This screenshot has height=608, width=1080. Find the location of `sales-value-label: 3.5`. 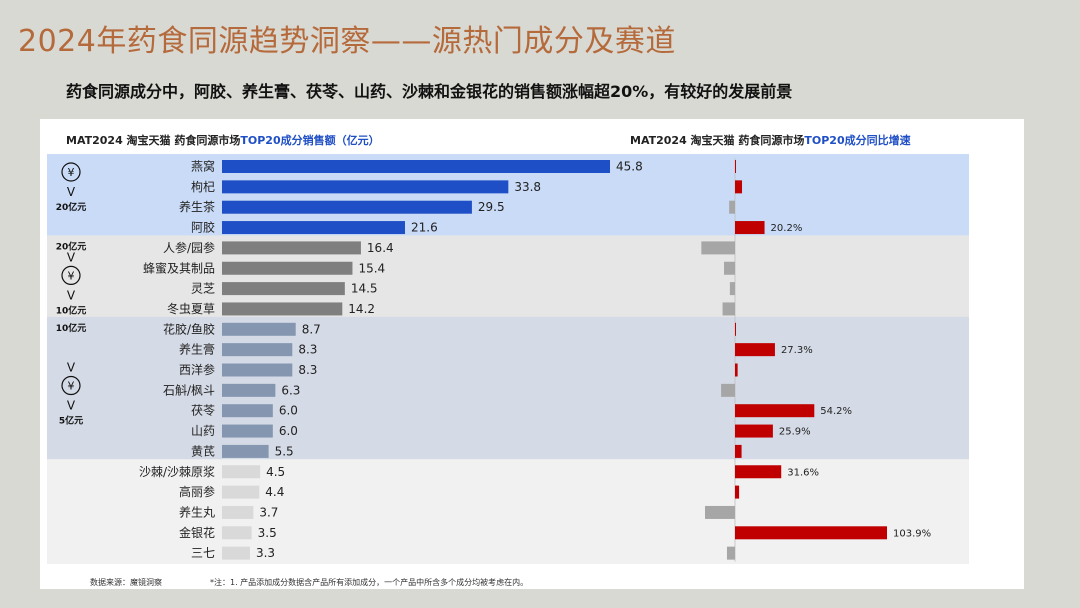

sales-value-label: 3.5 is located at coordinates (267, 533).